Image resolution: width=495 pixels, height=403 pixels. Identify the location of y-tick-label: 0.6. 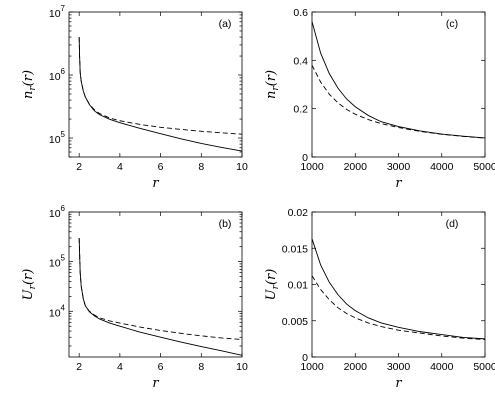
(300, 13).